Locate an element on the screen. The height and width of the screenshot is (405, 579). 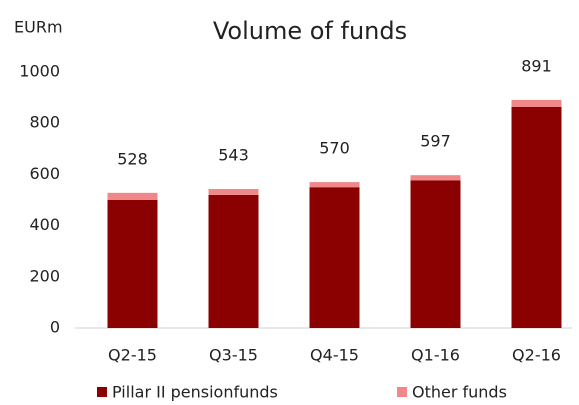
x-tick-label: Q2-16 is located at coordinates (536, 355).